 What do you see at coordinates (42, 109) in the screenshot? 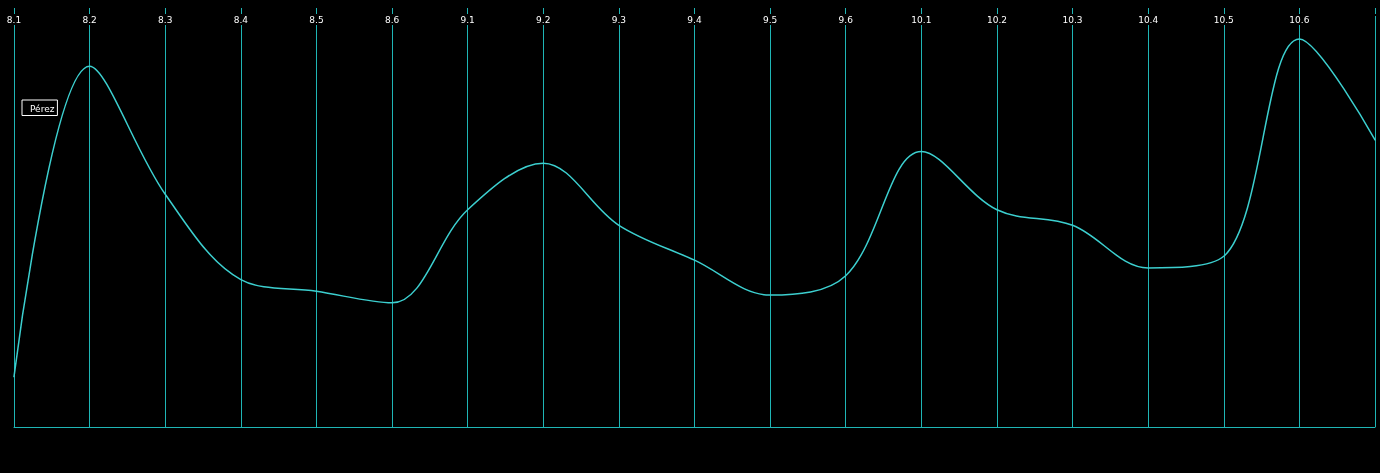
I see `series-label: Pérez` at bounding box center [42, 109].